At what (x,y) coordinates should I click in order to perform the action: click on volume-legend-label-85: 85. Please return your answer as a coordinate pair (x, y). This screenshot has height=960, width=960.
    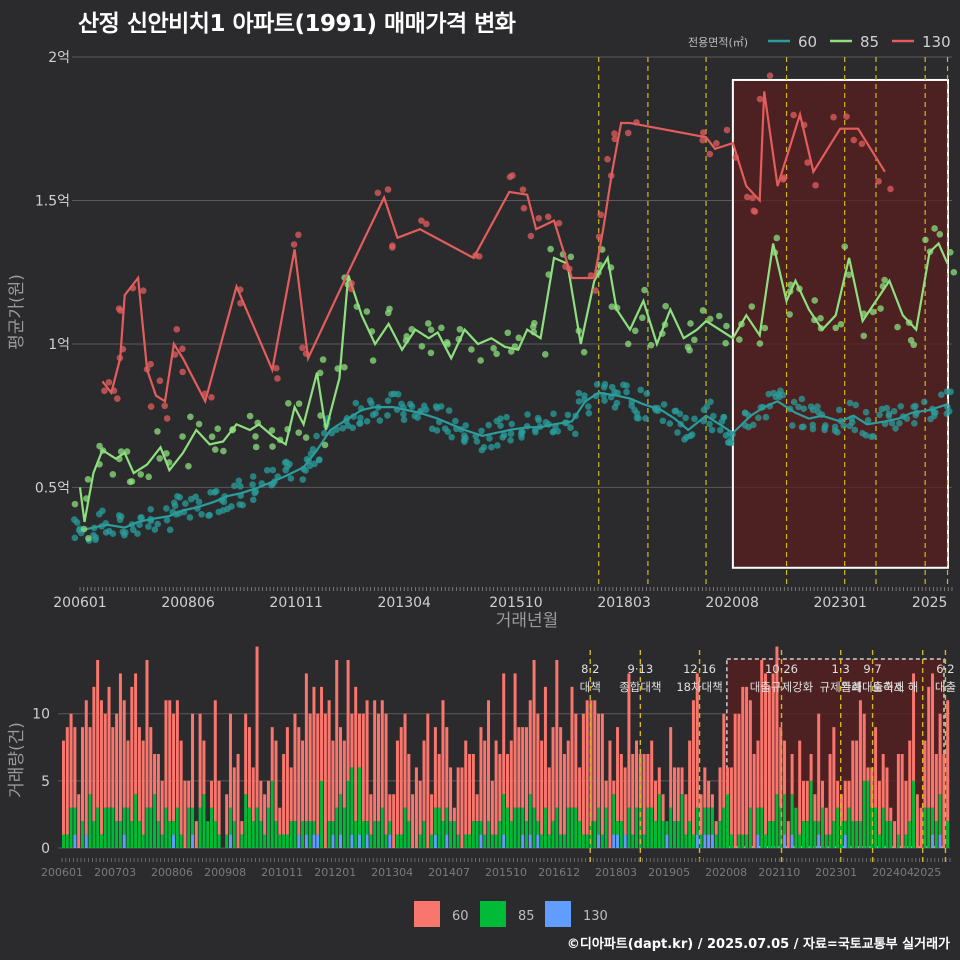
    Looking at the image, I should click on (526, 916).